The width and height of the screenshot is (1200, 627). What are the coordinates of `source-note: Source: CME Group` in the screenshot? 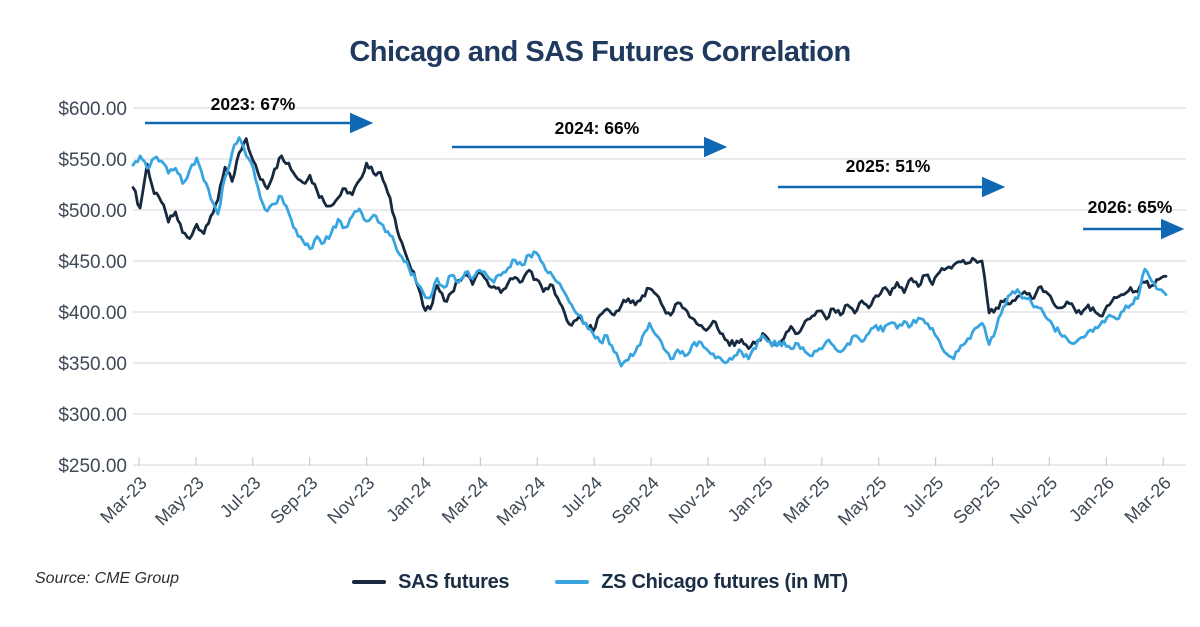 It's located at (107, 578).